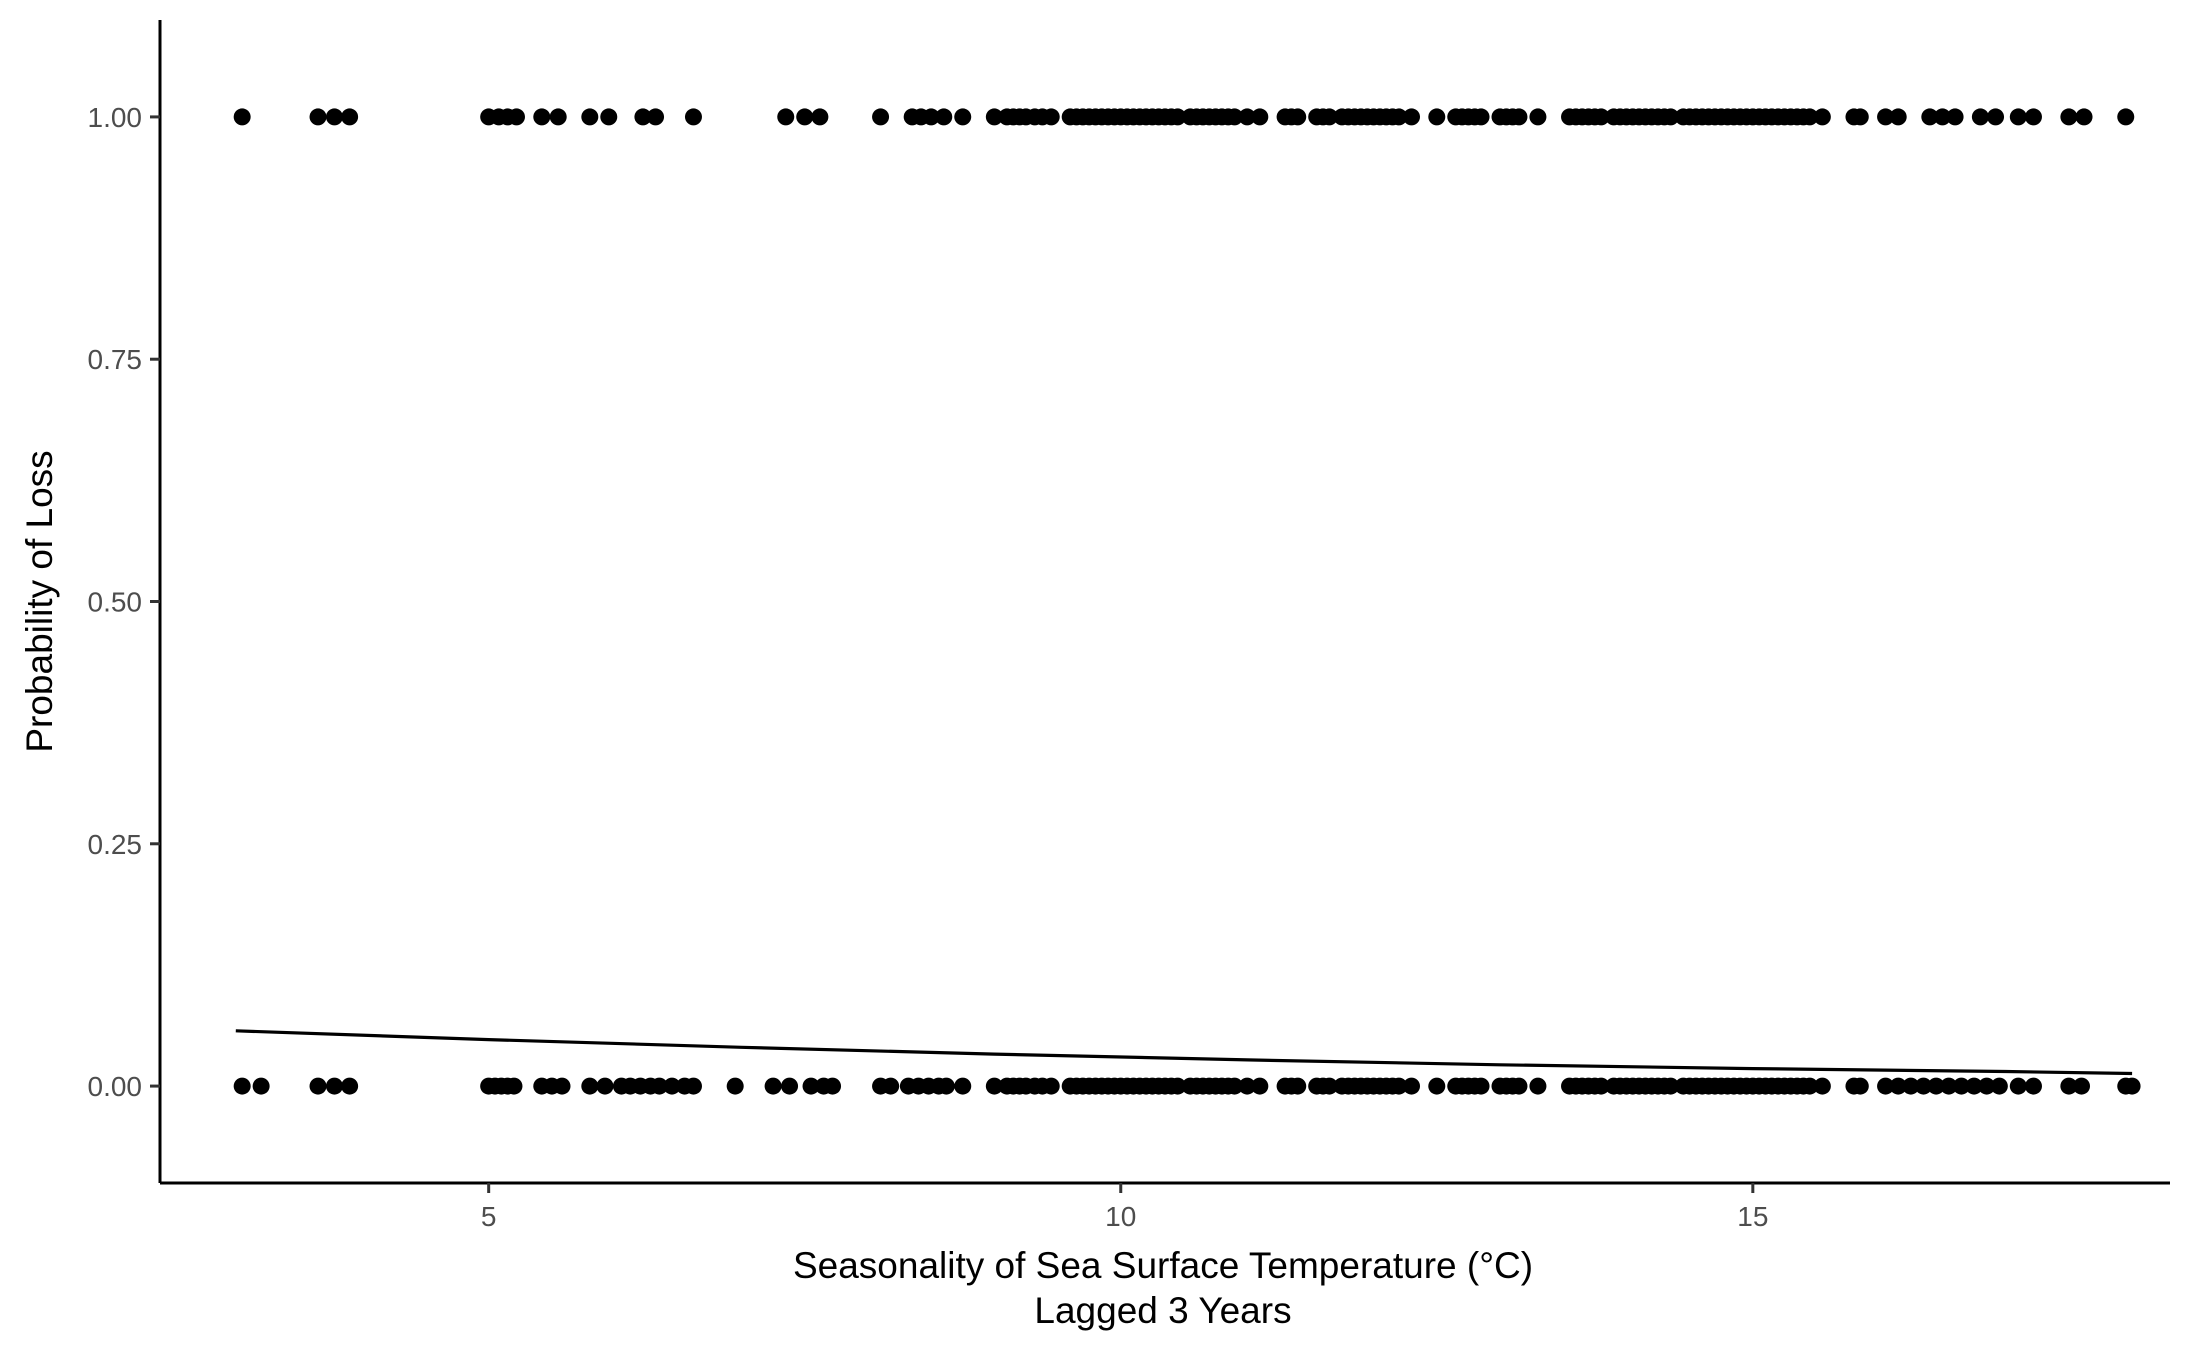 The height and width of the screenshot is (1351, 2187). What do you see at coordinates (1162, 1310) in the screenshot?
I see `x-axis-subtitle: Lagged 3 Years` at bounding box center [1162, 1310].